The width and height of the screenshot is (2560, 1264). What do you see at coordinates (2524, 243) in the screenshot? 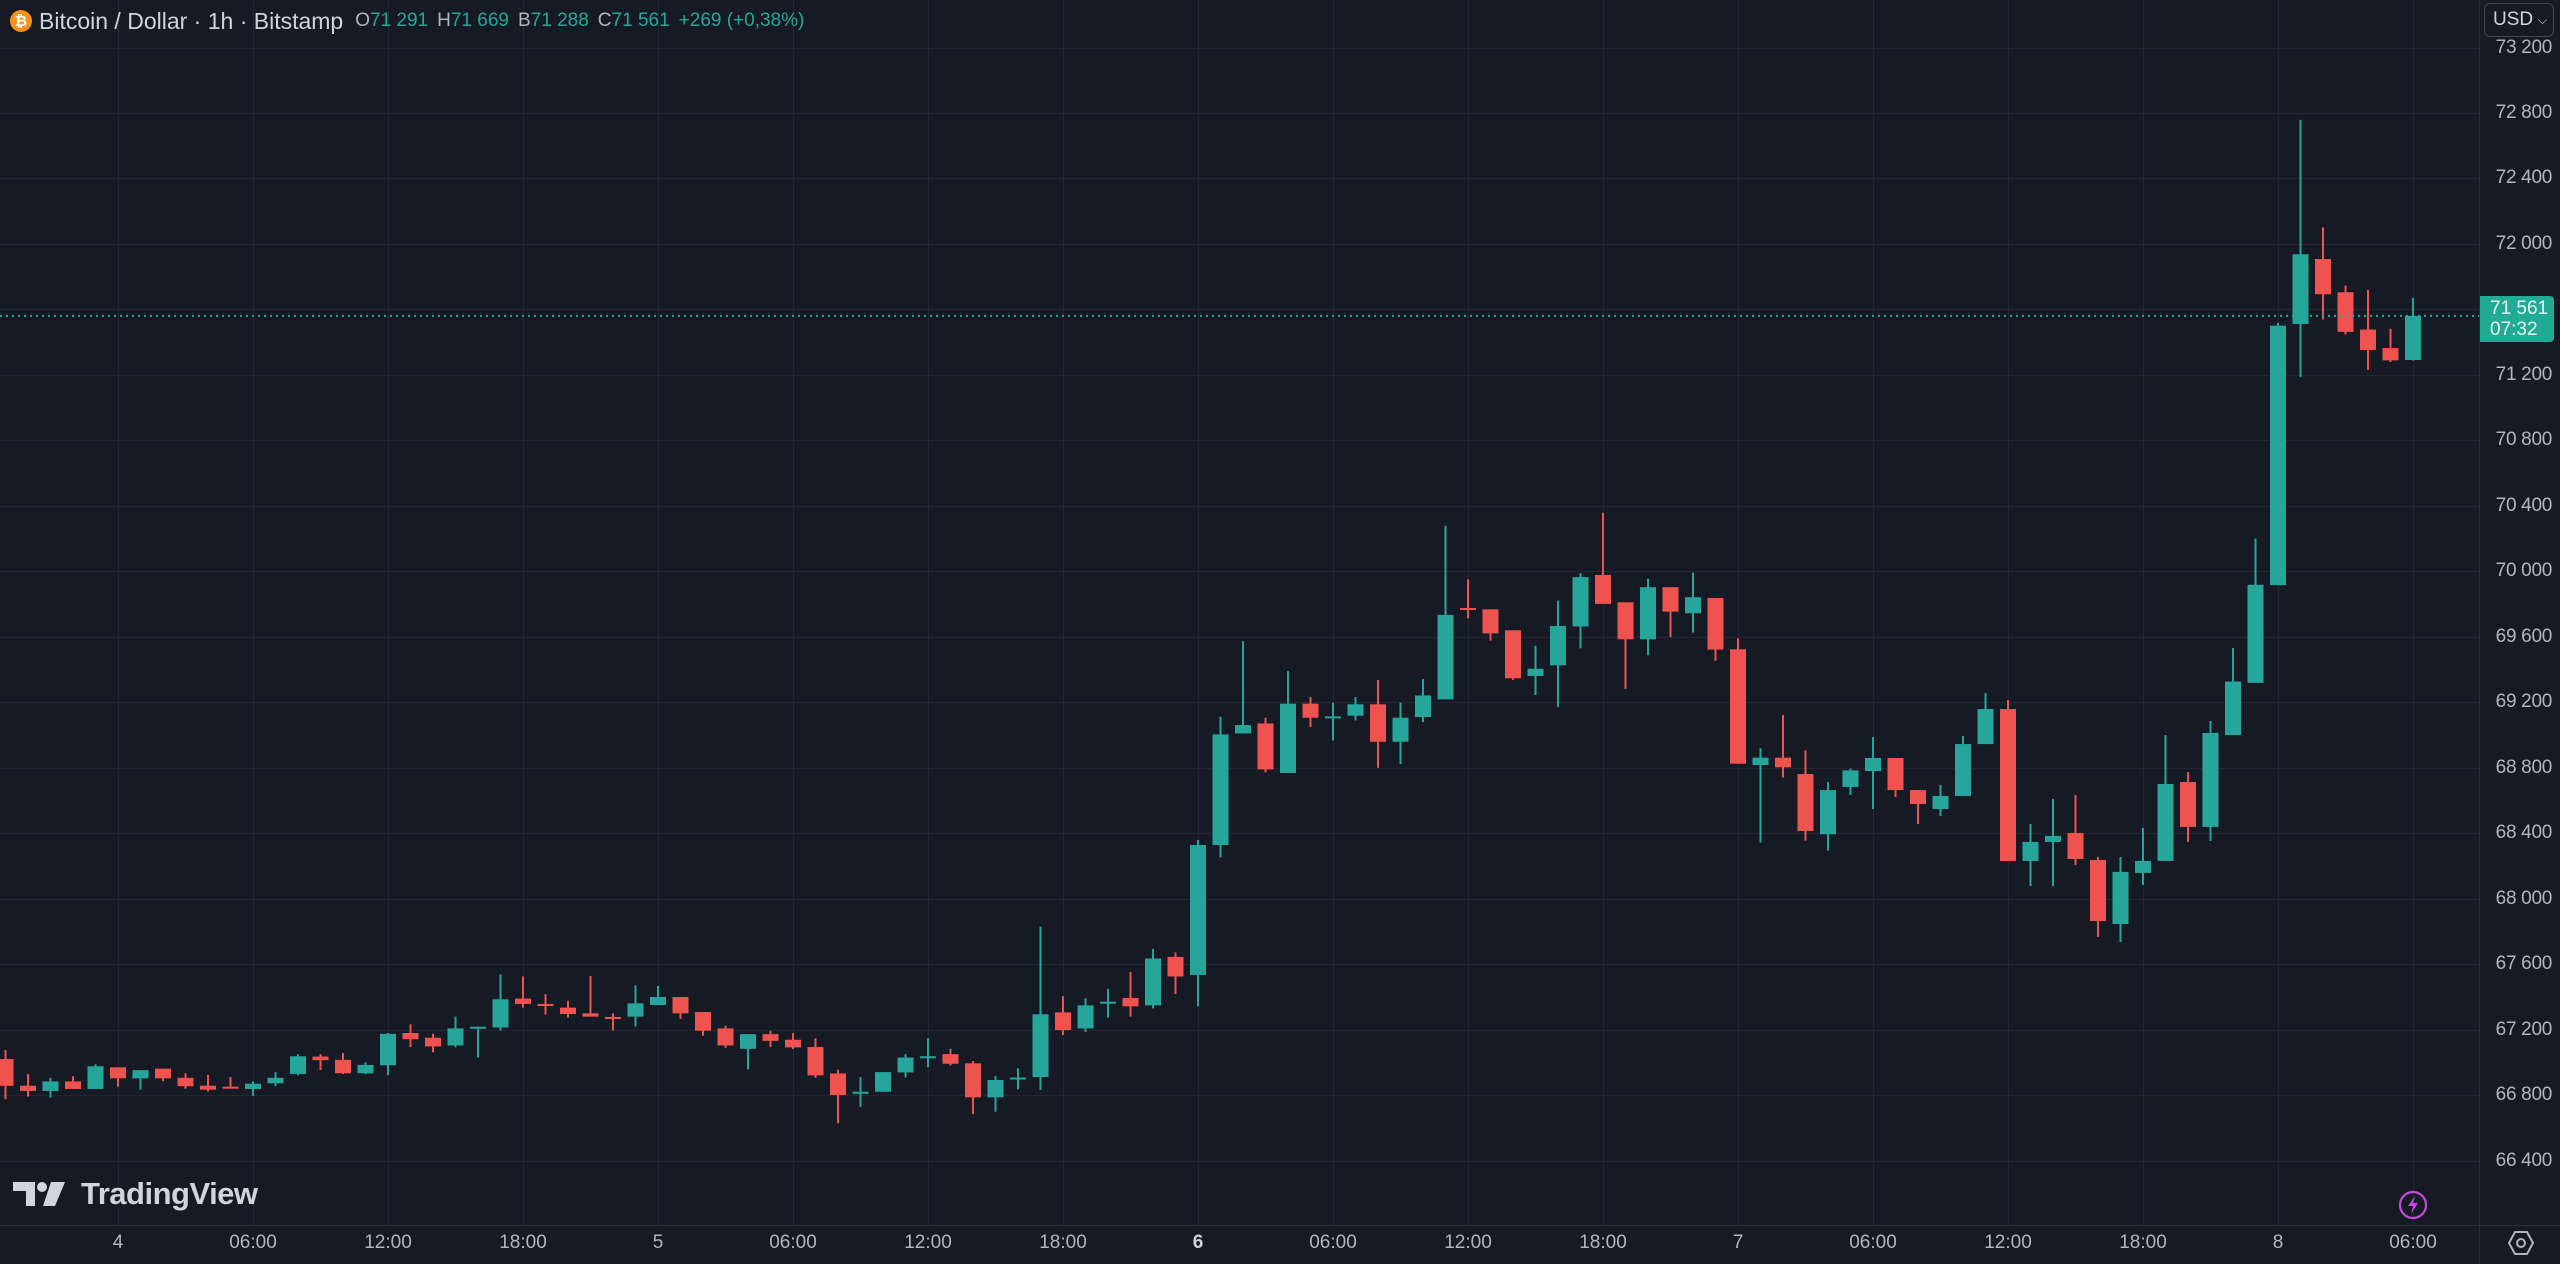
I see `price-tick-label: 72 000` at bounding box center [2524, 243].